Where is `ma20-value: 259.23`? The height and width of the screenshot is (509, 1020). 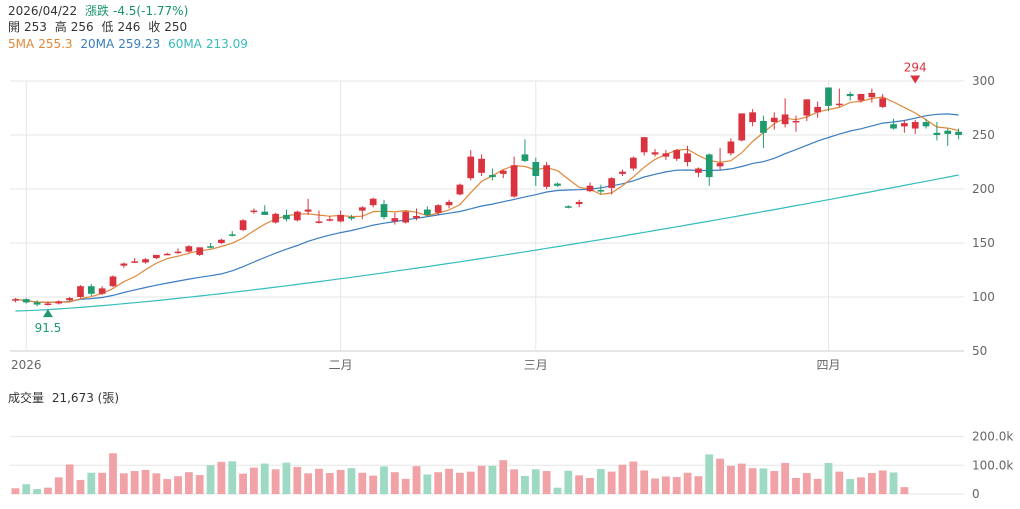 ma20-value: 259.23 is located at coordinates (139, 44).